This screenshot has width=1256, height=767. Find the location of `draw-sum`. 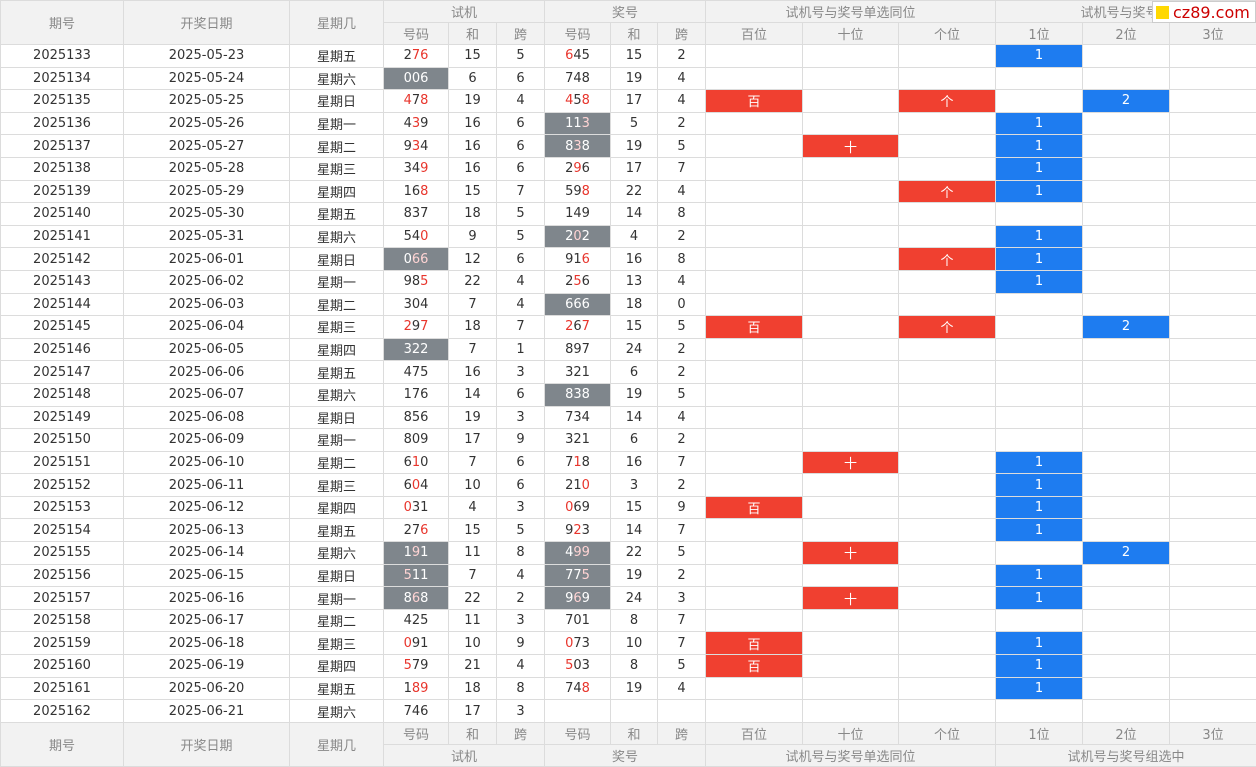

draw-sum is located at coordinates (634, 711).